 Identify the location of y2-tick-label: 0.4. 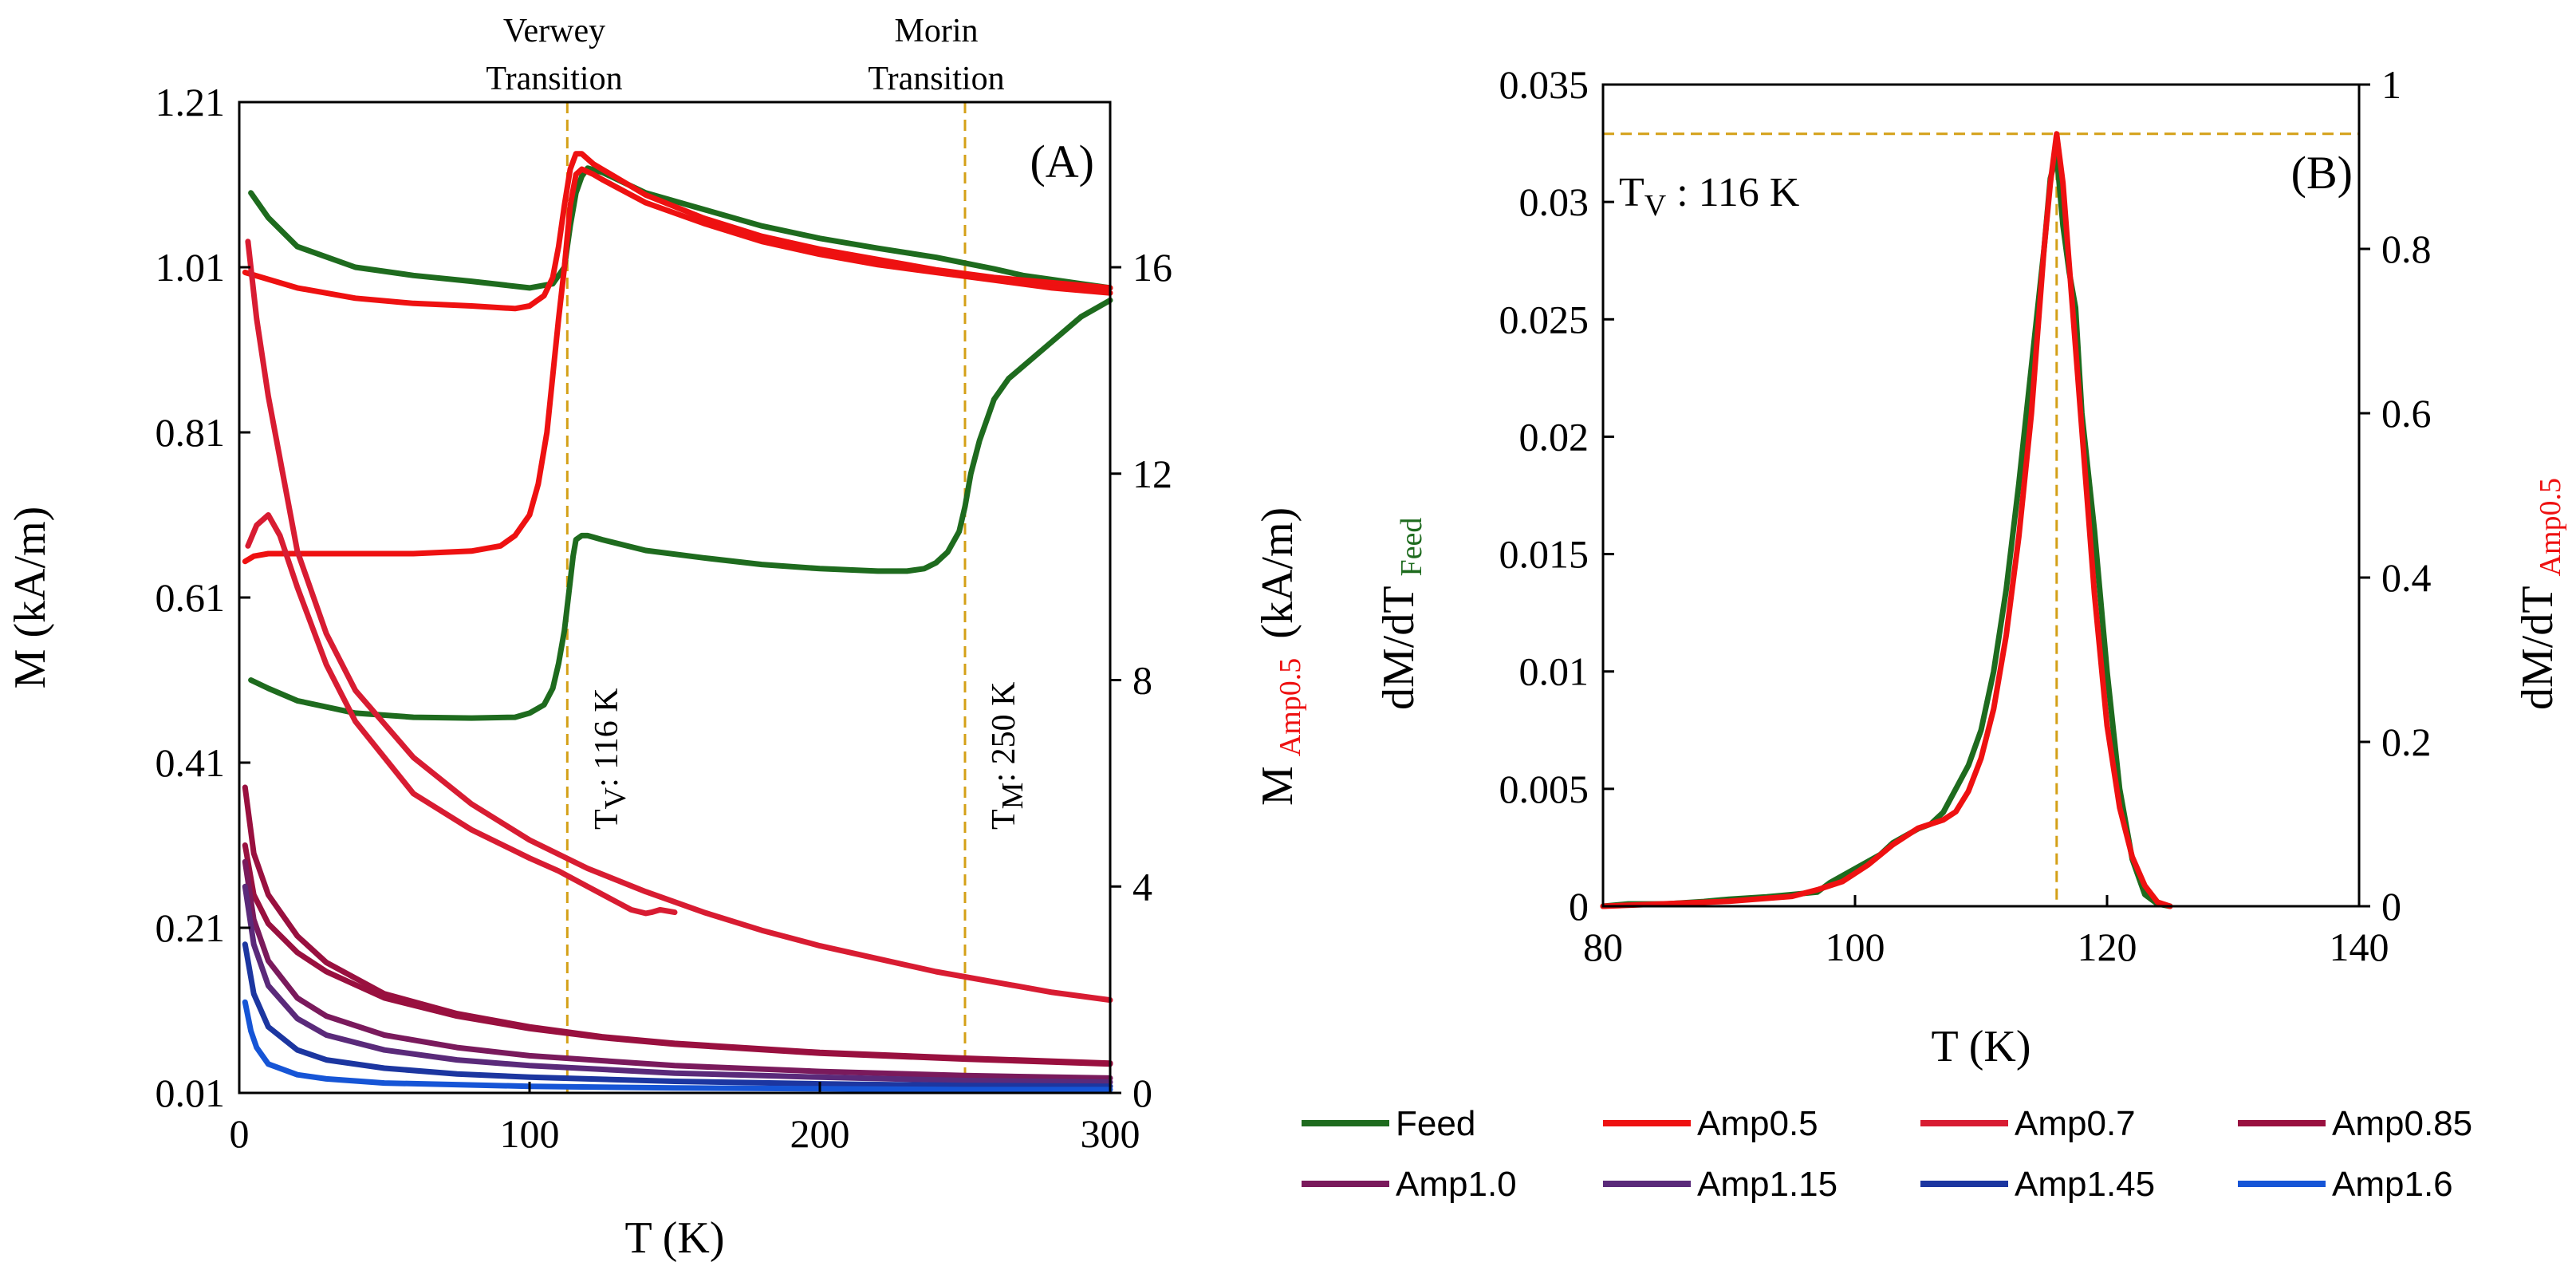
(2406, 577).